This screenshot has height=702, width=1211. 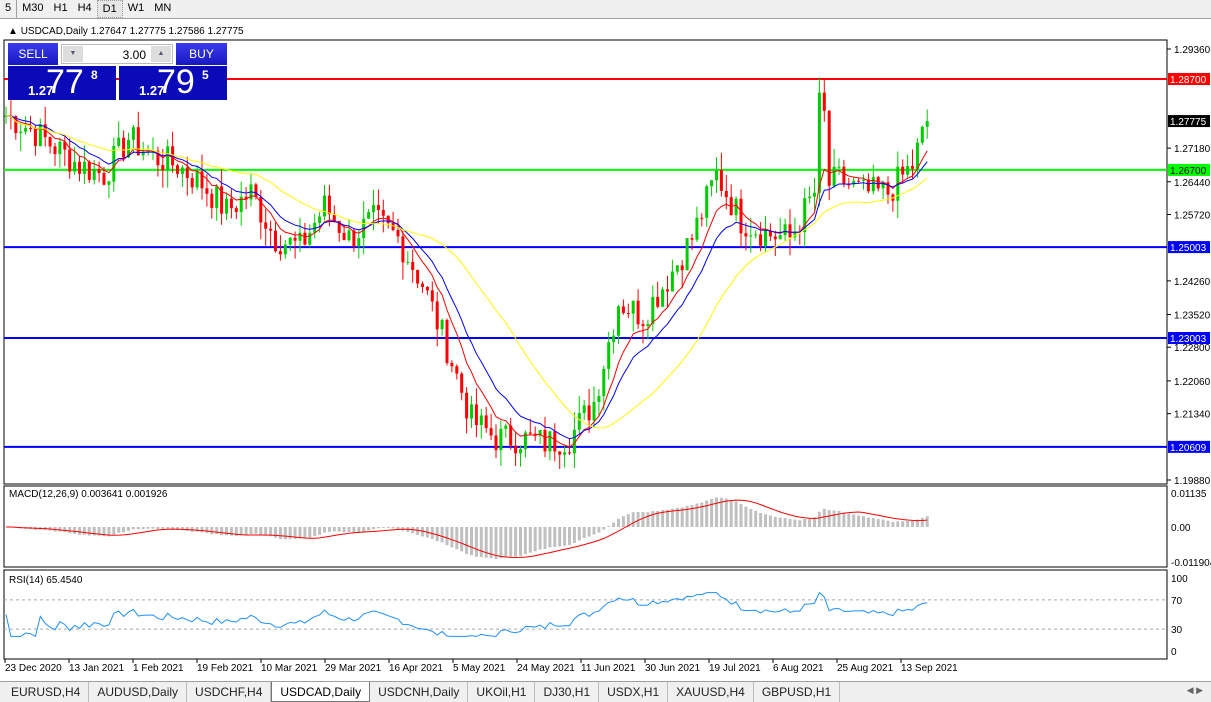 I want to click on buy-button: BUY, so click(x=201, y=54).